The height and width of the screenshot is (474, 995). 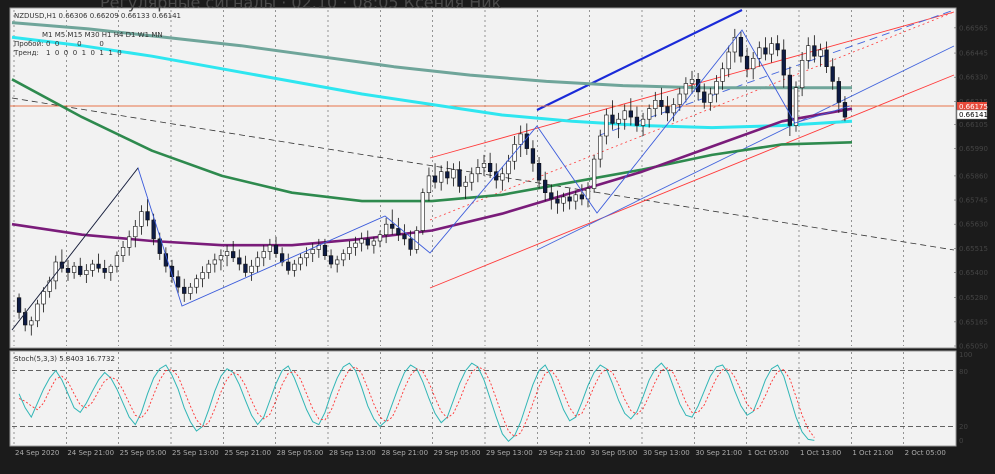 I want to click on zigzag-black-segment, so click(x=75, y=249).